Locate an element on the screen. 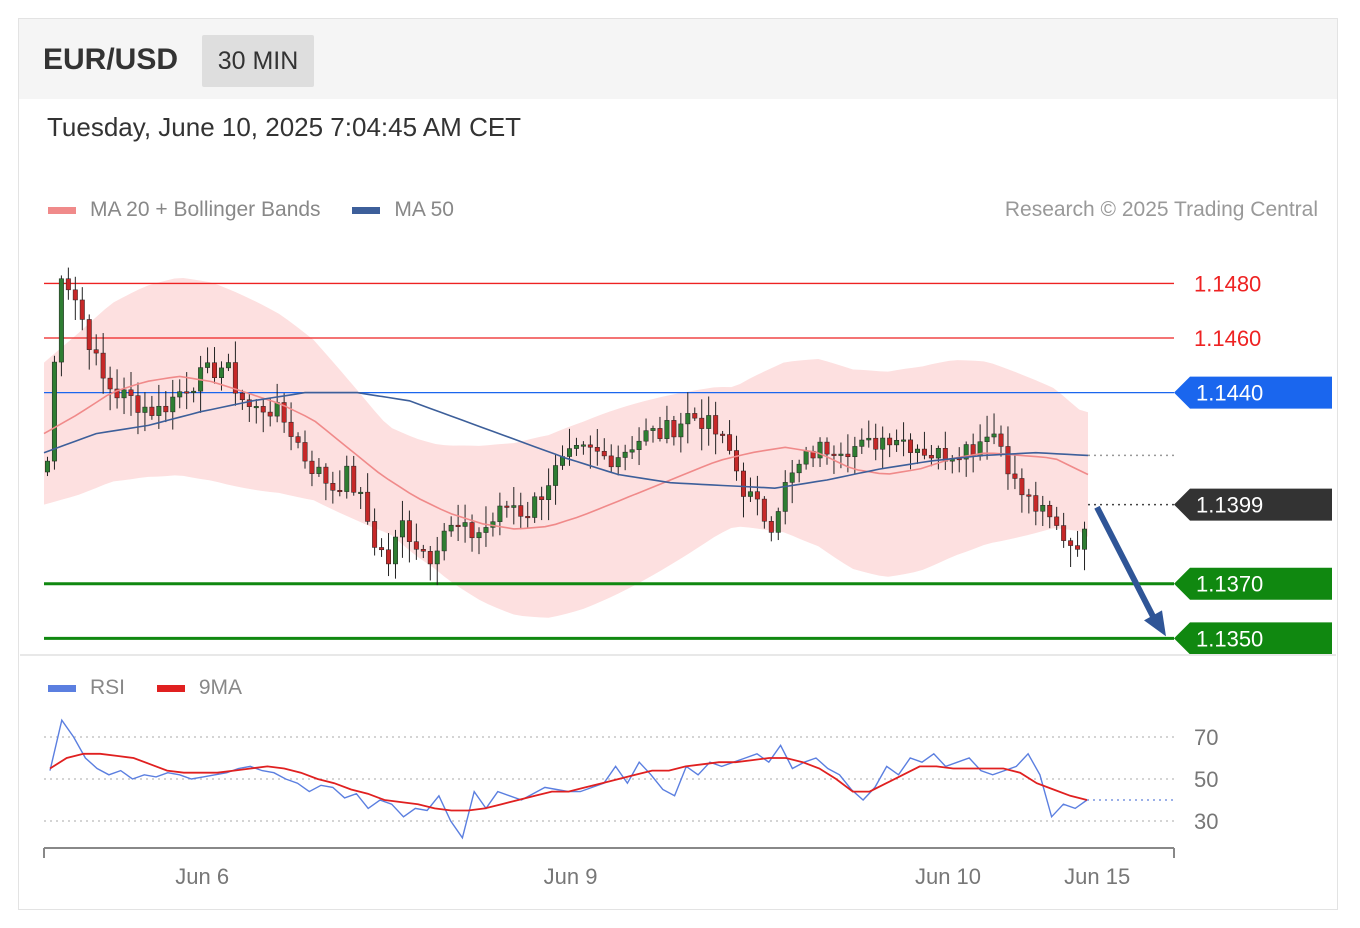 This screenshot has height=928, width=1360. rsi-panel: 70 50 30 is located at coordinates (631, 779).